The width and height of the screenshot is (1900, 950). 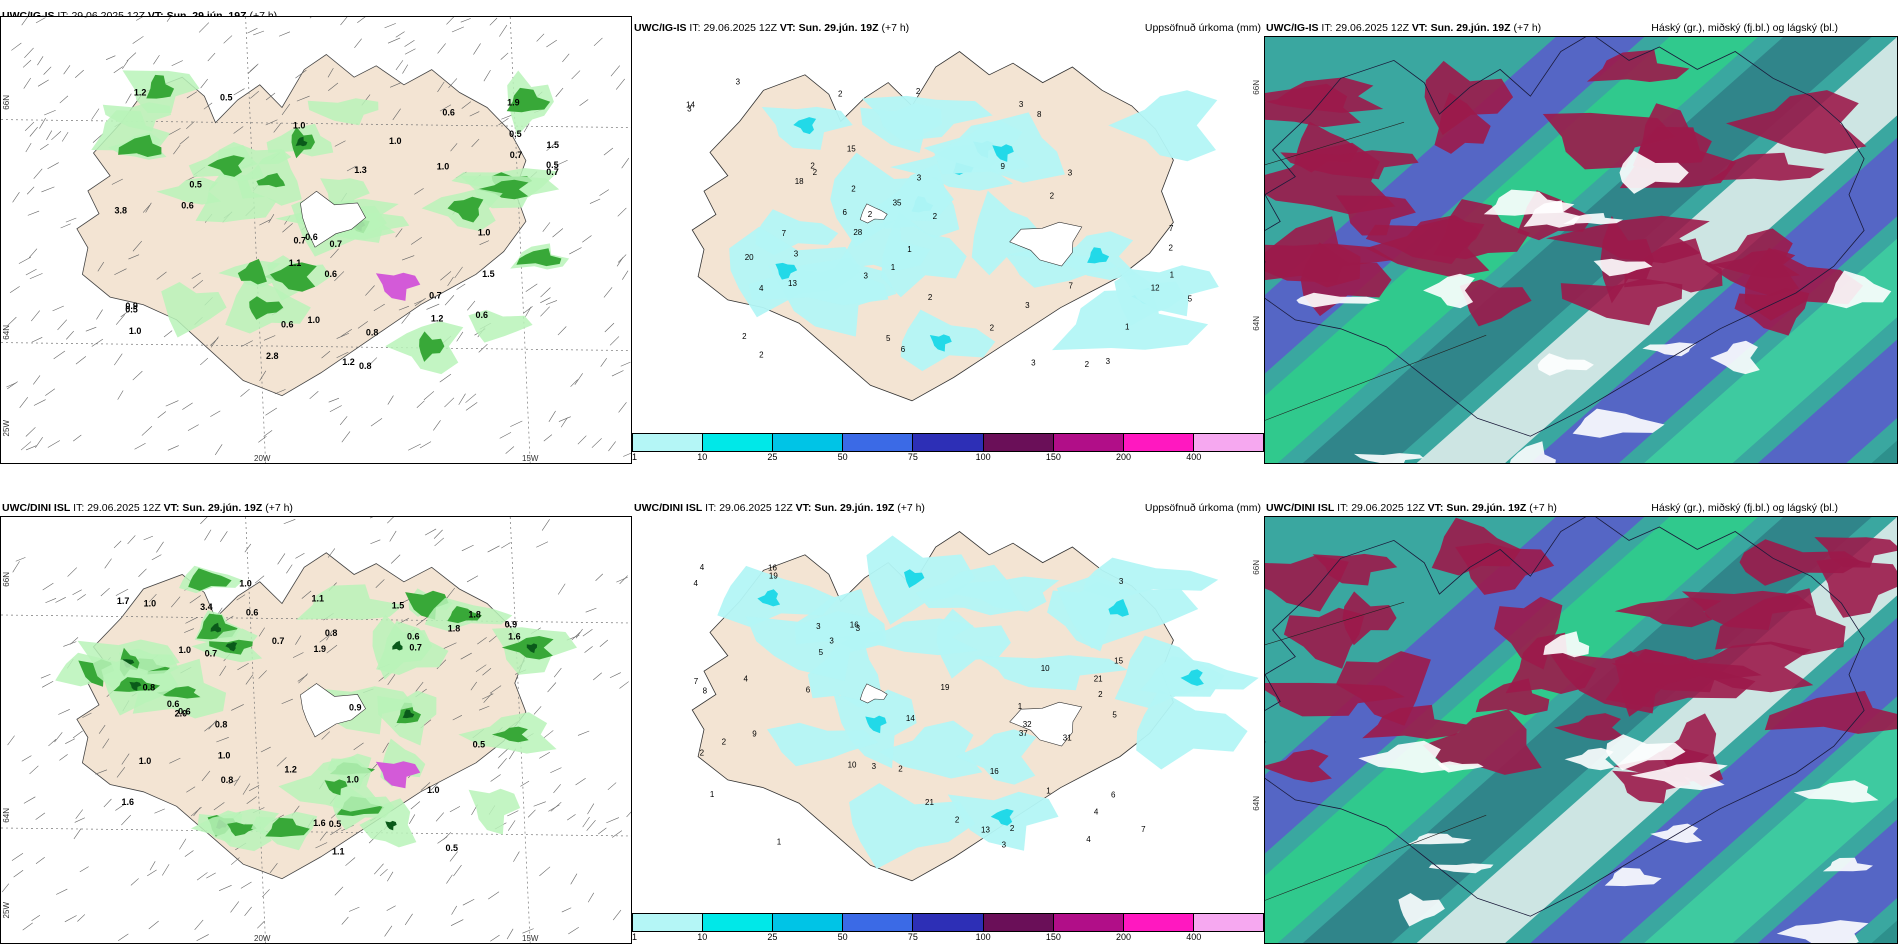 What do you see at coordinates (1143, 829) in the screenshot?
I see `precip-accum-value-label: 7` at bounding box center [1143, 829].